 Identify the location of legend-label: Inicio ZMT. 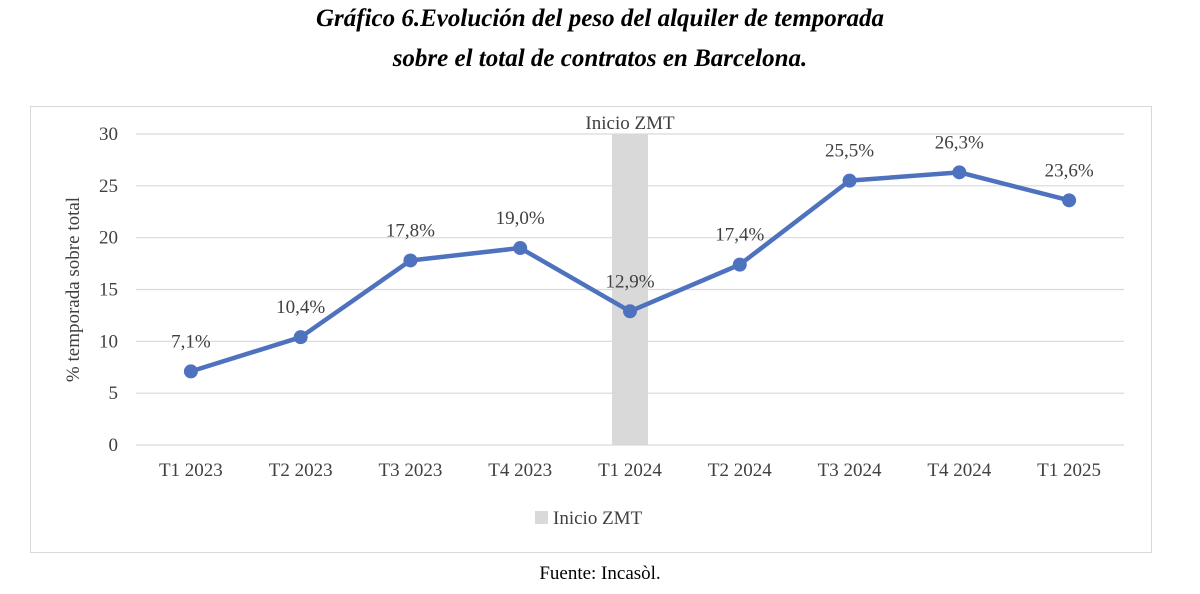
(598, 518).